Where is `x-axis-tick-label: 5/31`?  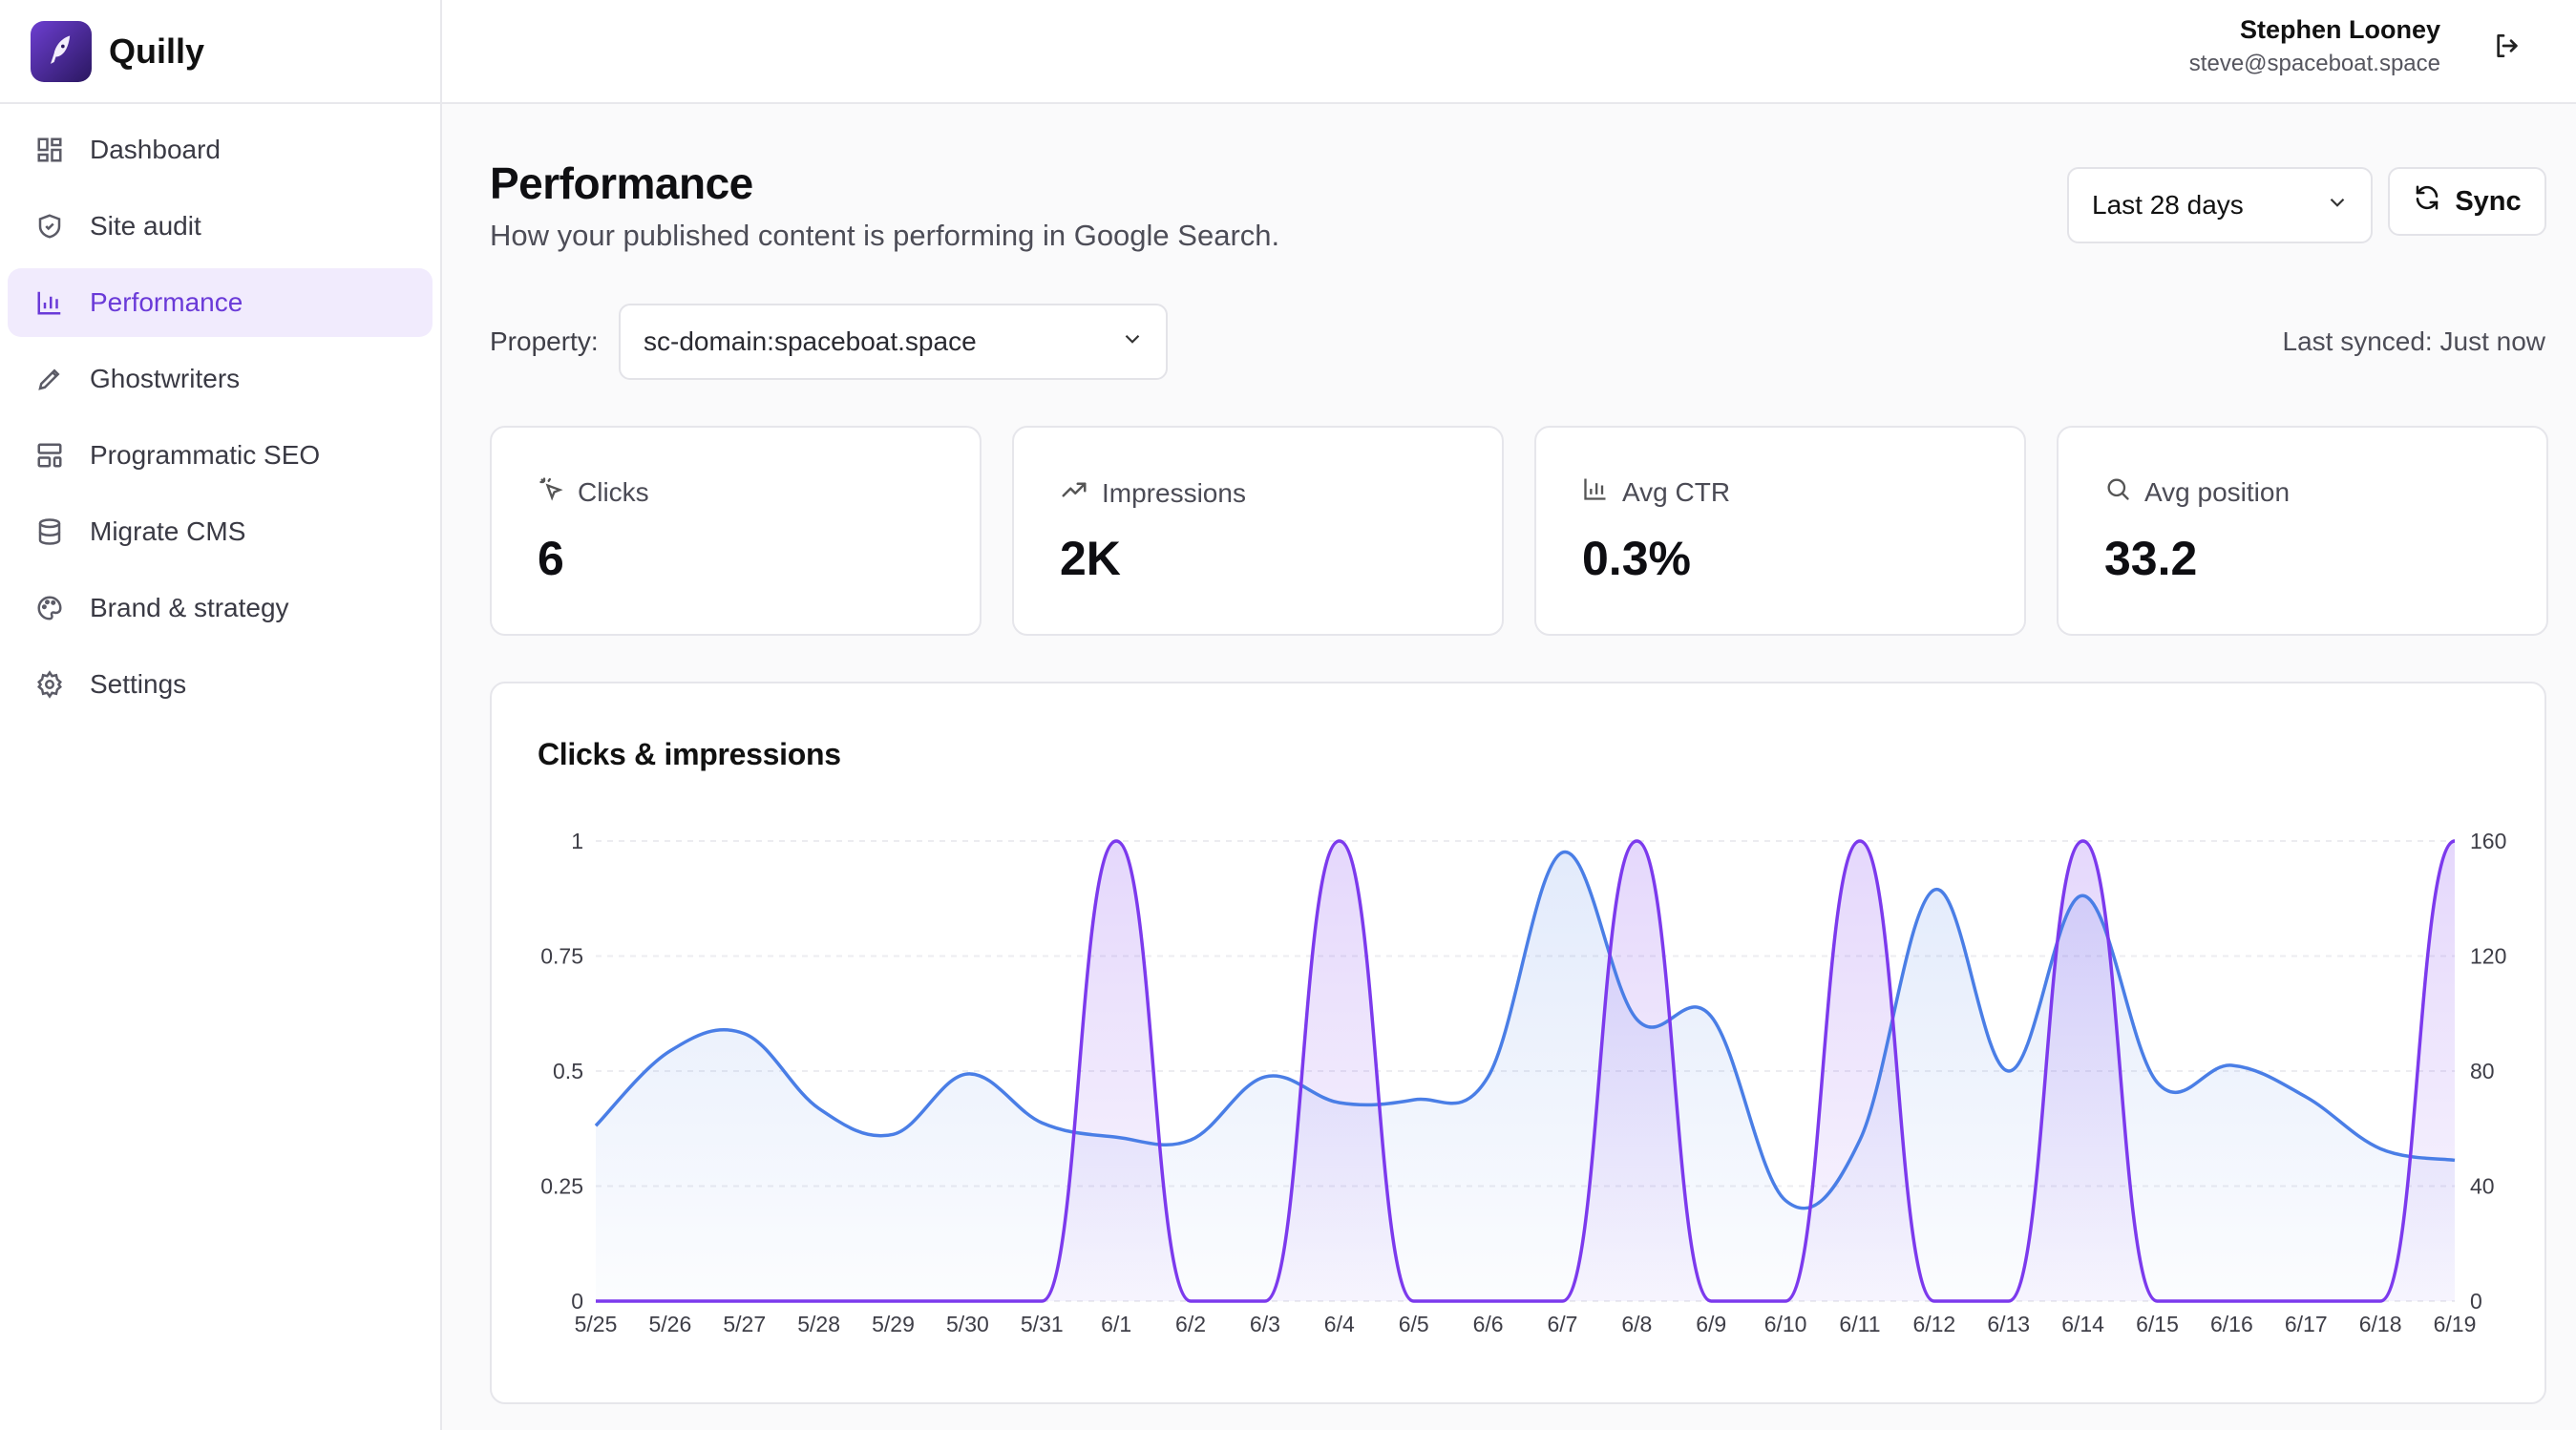
x-axis-tick-label: 5/31 is located at coordinates (1042, 1324).